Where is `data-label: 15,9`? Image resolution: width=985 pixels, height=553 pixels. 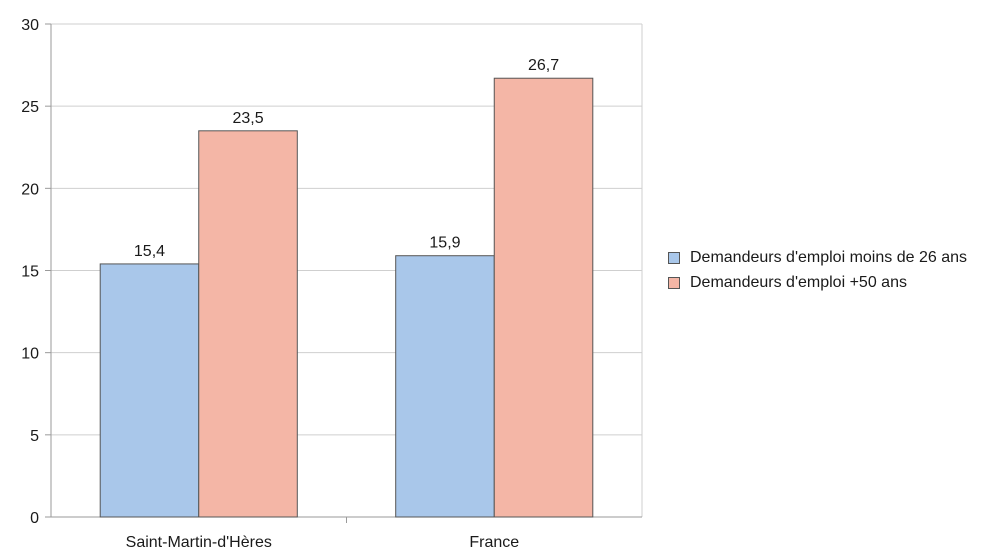
data-label: 15,9 is located at coordinates (444, 243).